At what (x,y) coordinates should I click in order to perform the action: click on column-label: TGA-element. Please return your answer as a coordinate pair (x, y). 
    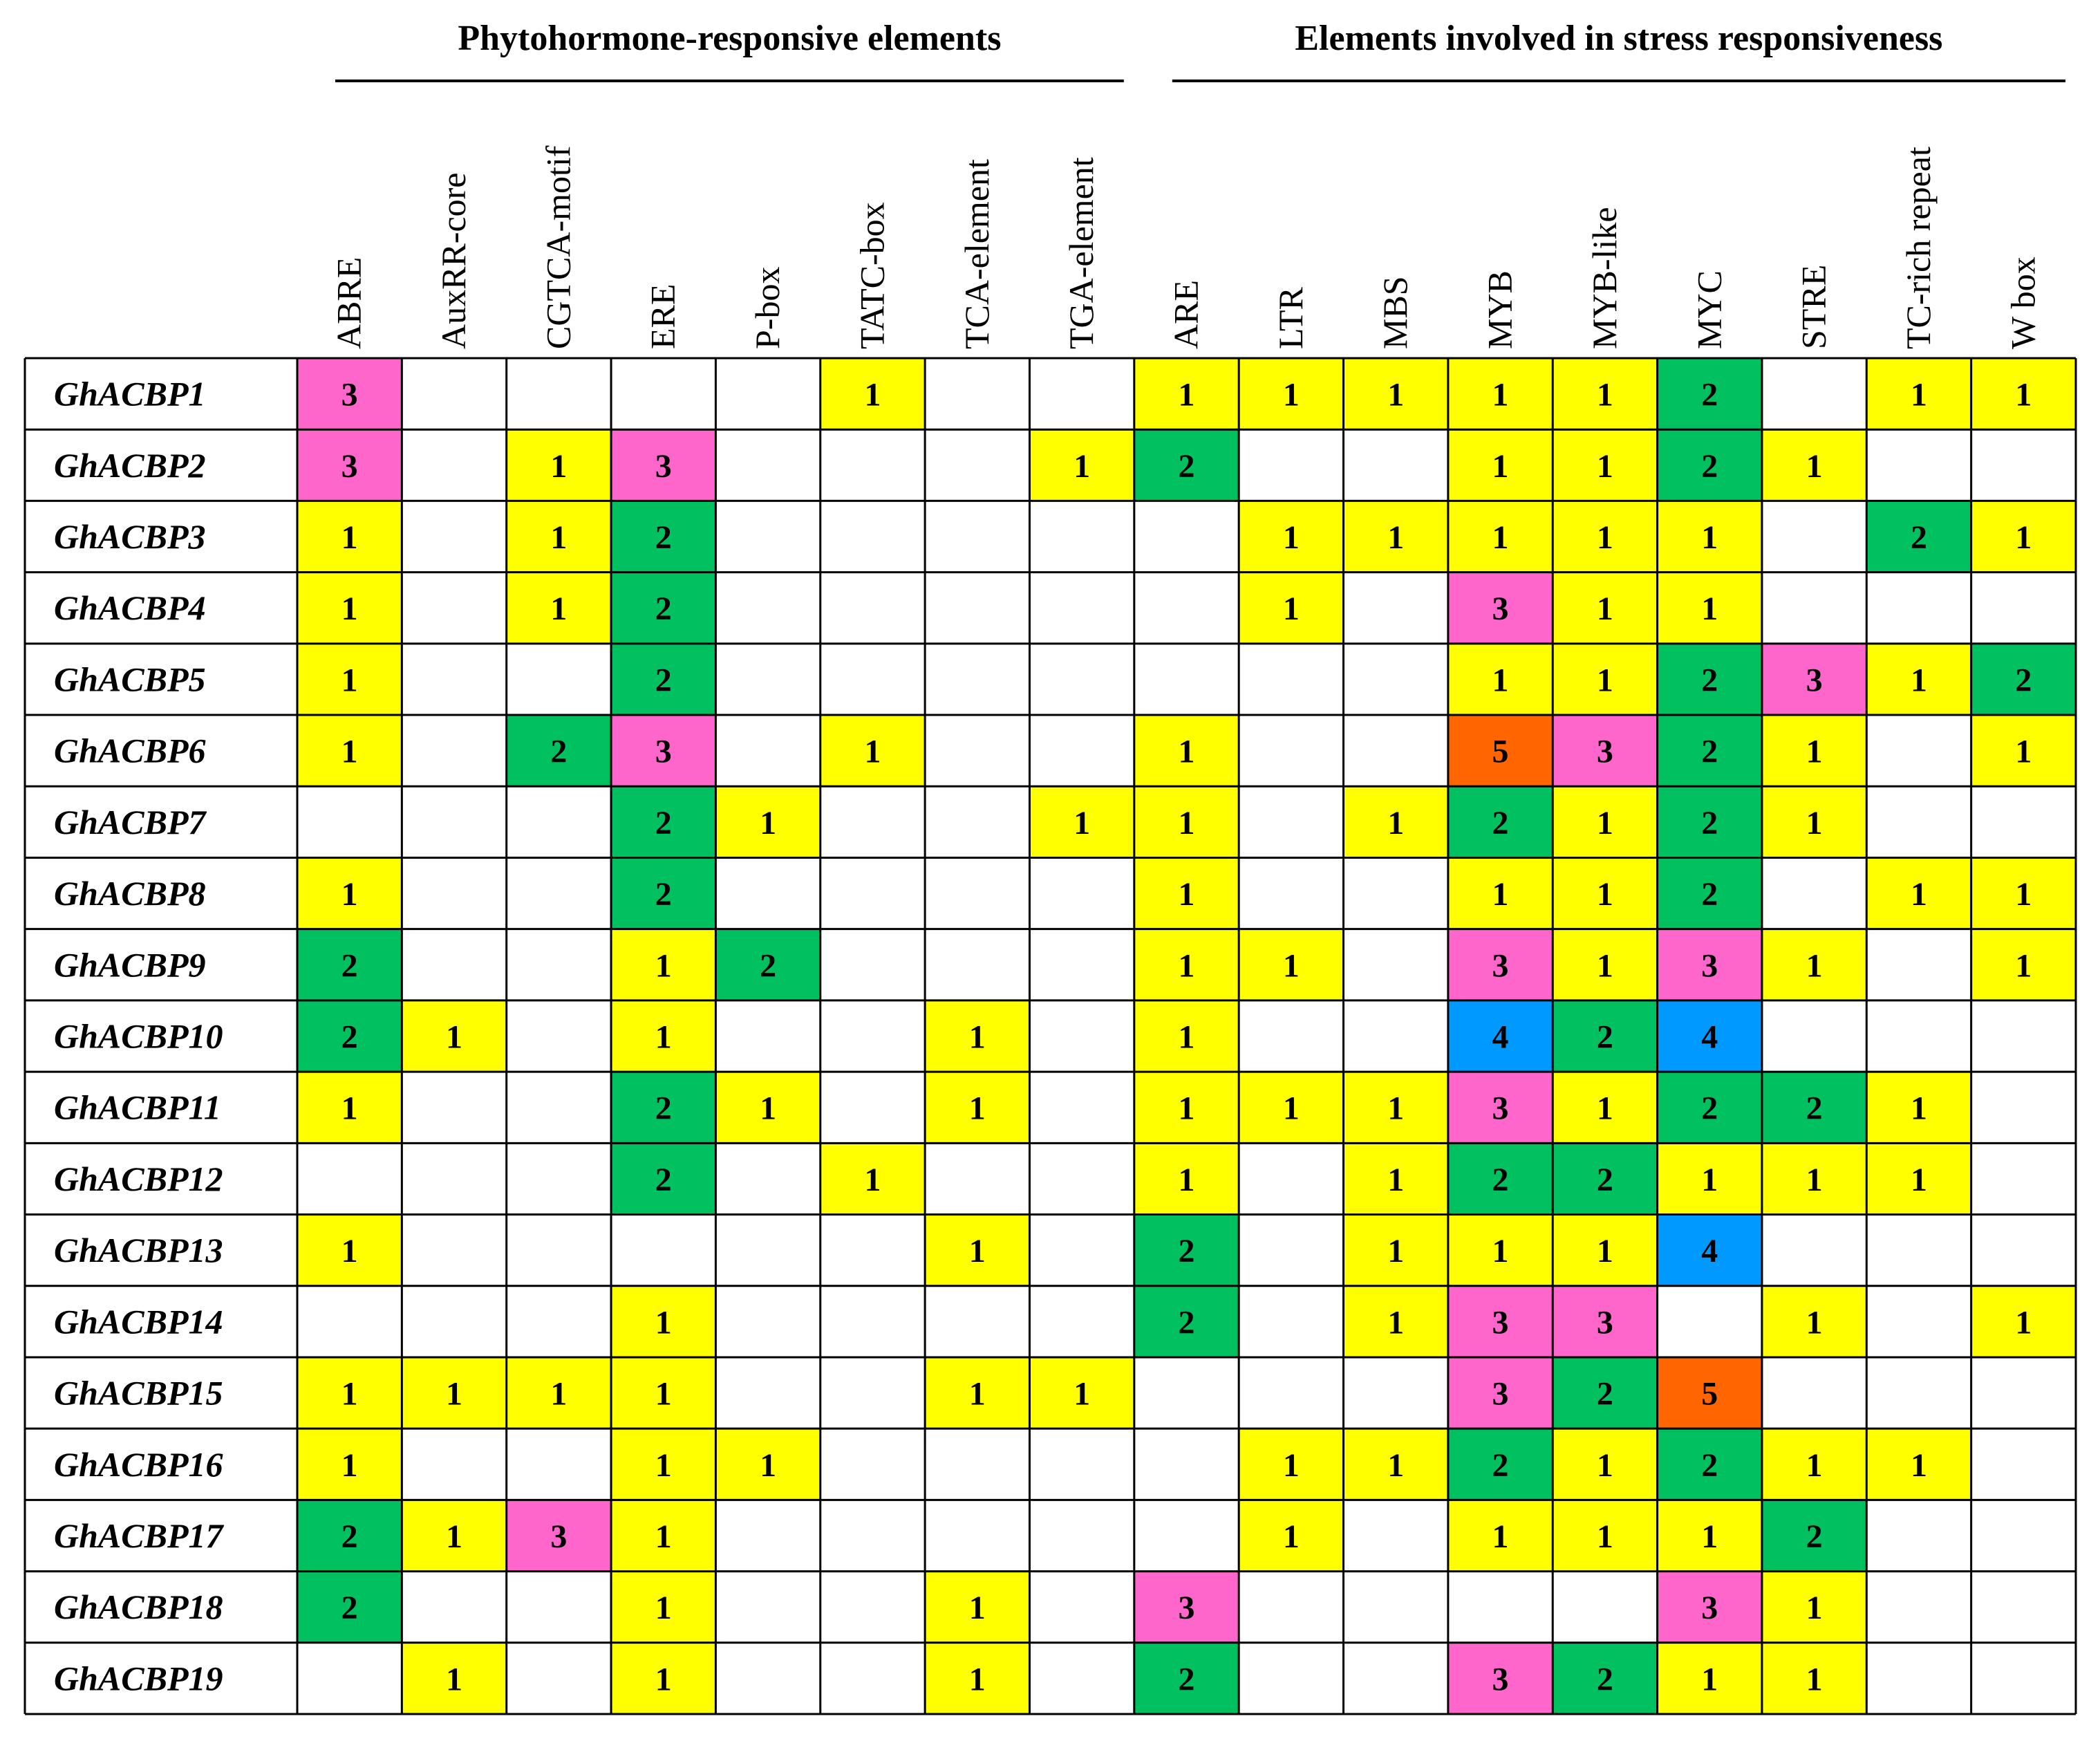
    Looking at the image, I should click on (1081, 253).